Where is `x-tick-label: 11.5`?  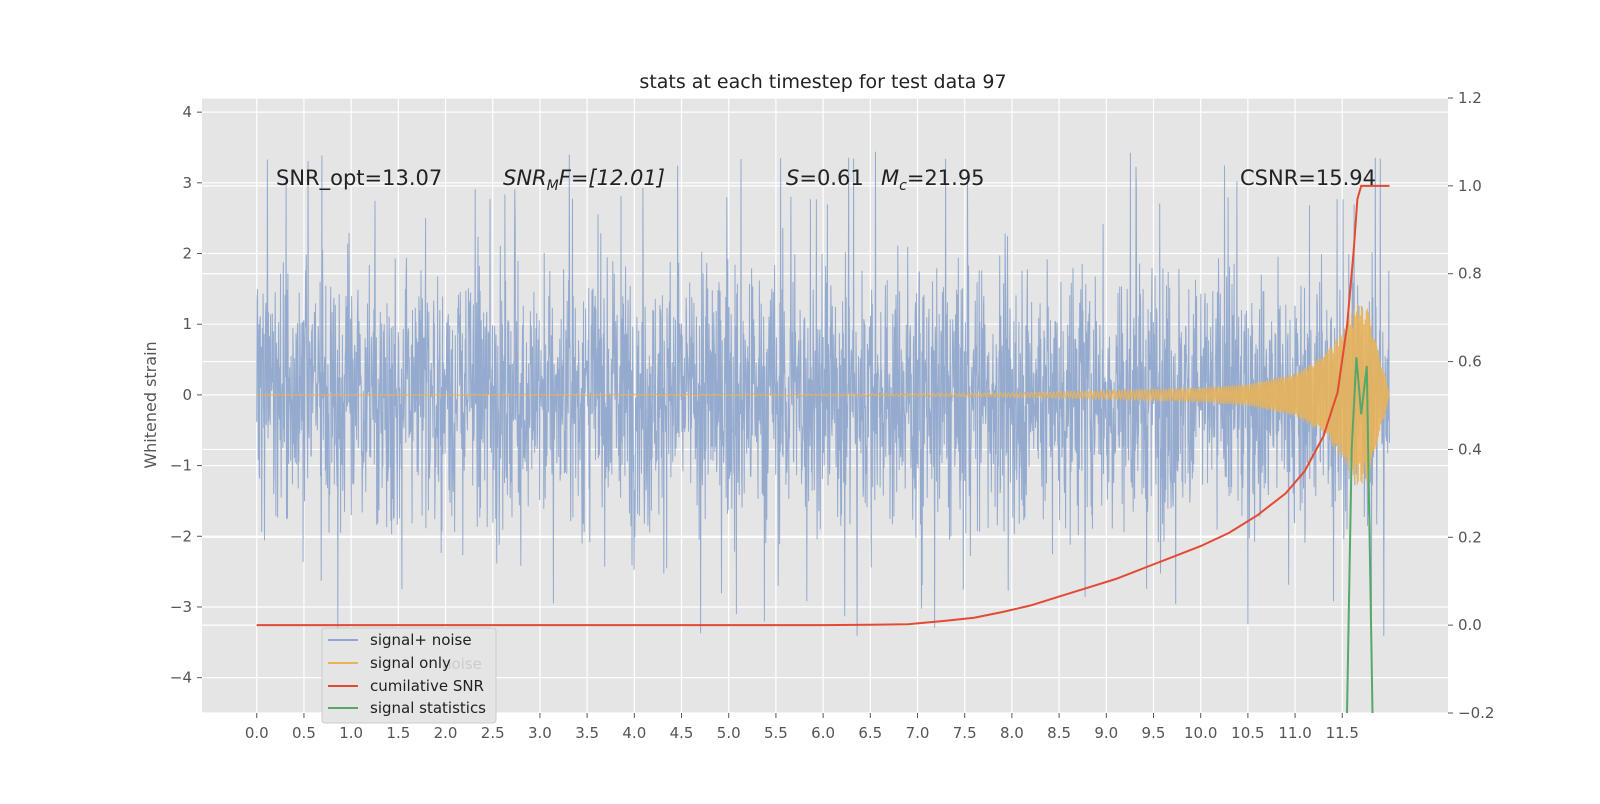 x-tick-label: 11.5 is located at coordinates (1342, 733).